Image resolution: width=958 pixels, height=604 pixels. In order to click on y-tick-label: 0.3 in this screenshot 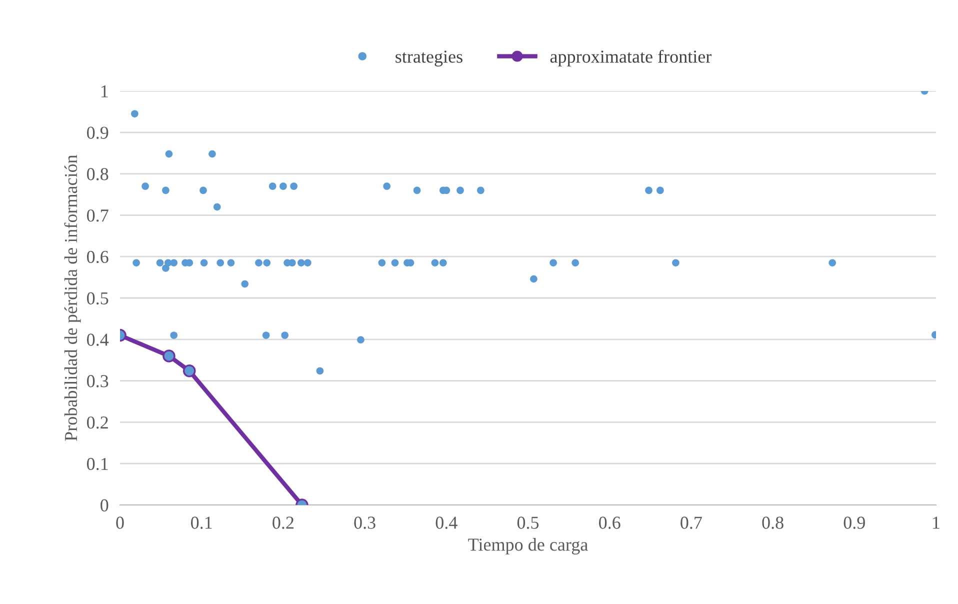, I will do `click(97, 381)`.